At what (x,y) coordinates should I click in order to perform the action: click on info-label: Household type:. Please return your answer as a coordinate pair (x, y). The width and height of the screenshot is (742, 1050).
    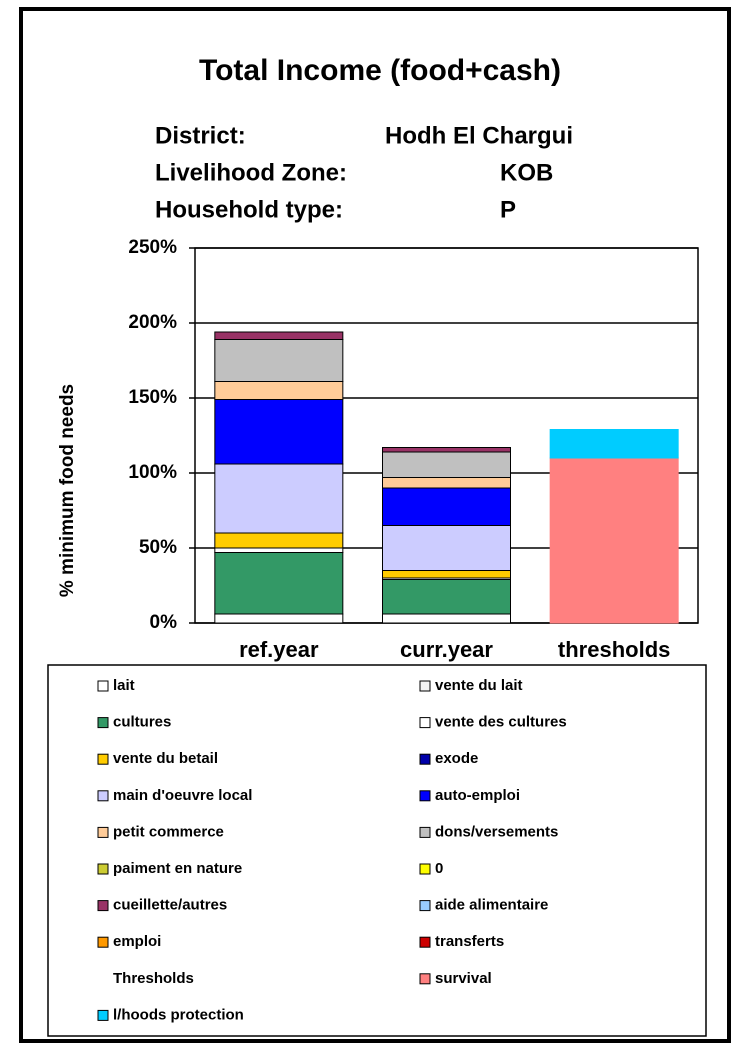
    Looking at the image, I should click on (249, 209).